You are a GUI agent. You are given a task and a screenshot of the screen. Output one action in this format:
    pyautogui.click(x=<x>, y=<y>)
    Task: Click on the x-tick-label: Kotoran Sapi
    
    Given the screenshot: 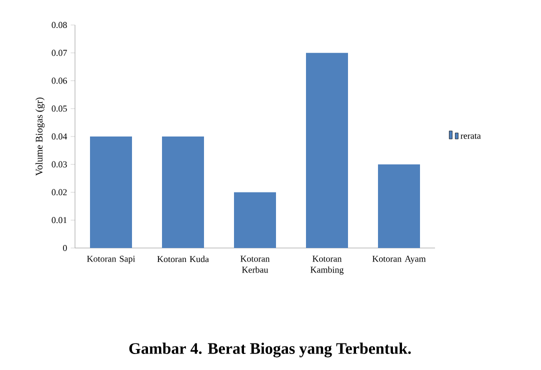 What is the action you would take?
    pyautogui.click(x=111, y=260)
    